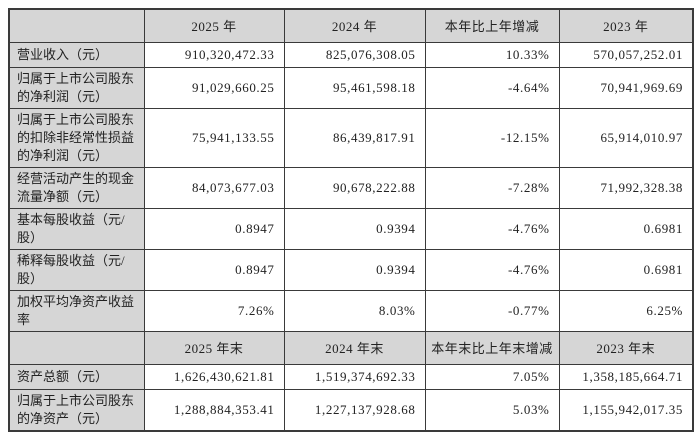 The image size is (700, 445). Describe the element at coordinates (76, 228) in the screenshot. I see `row-label-basic-eps: 基本每股收益（元/股）` at that location.